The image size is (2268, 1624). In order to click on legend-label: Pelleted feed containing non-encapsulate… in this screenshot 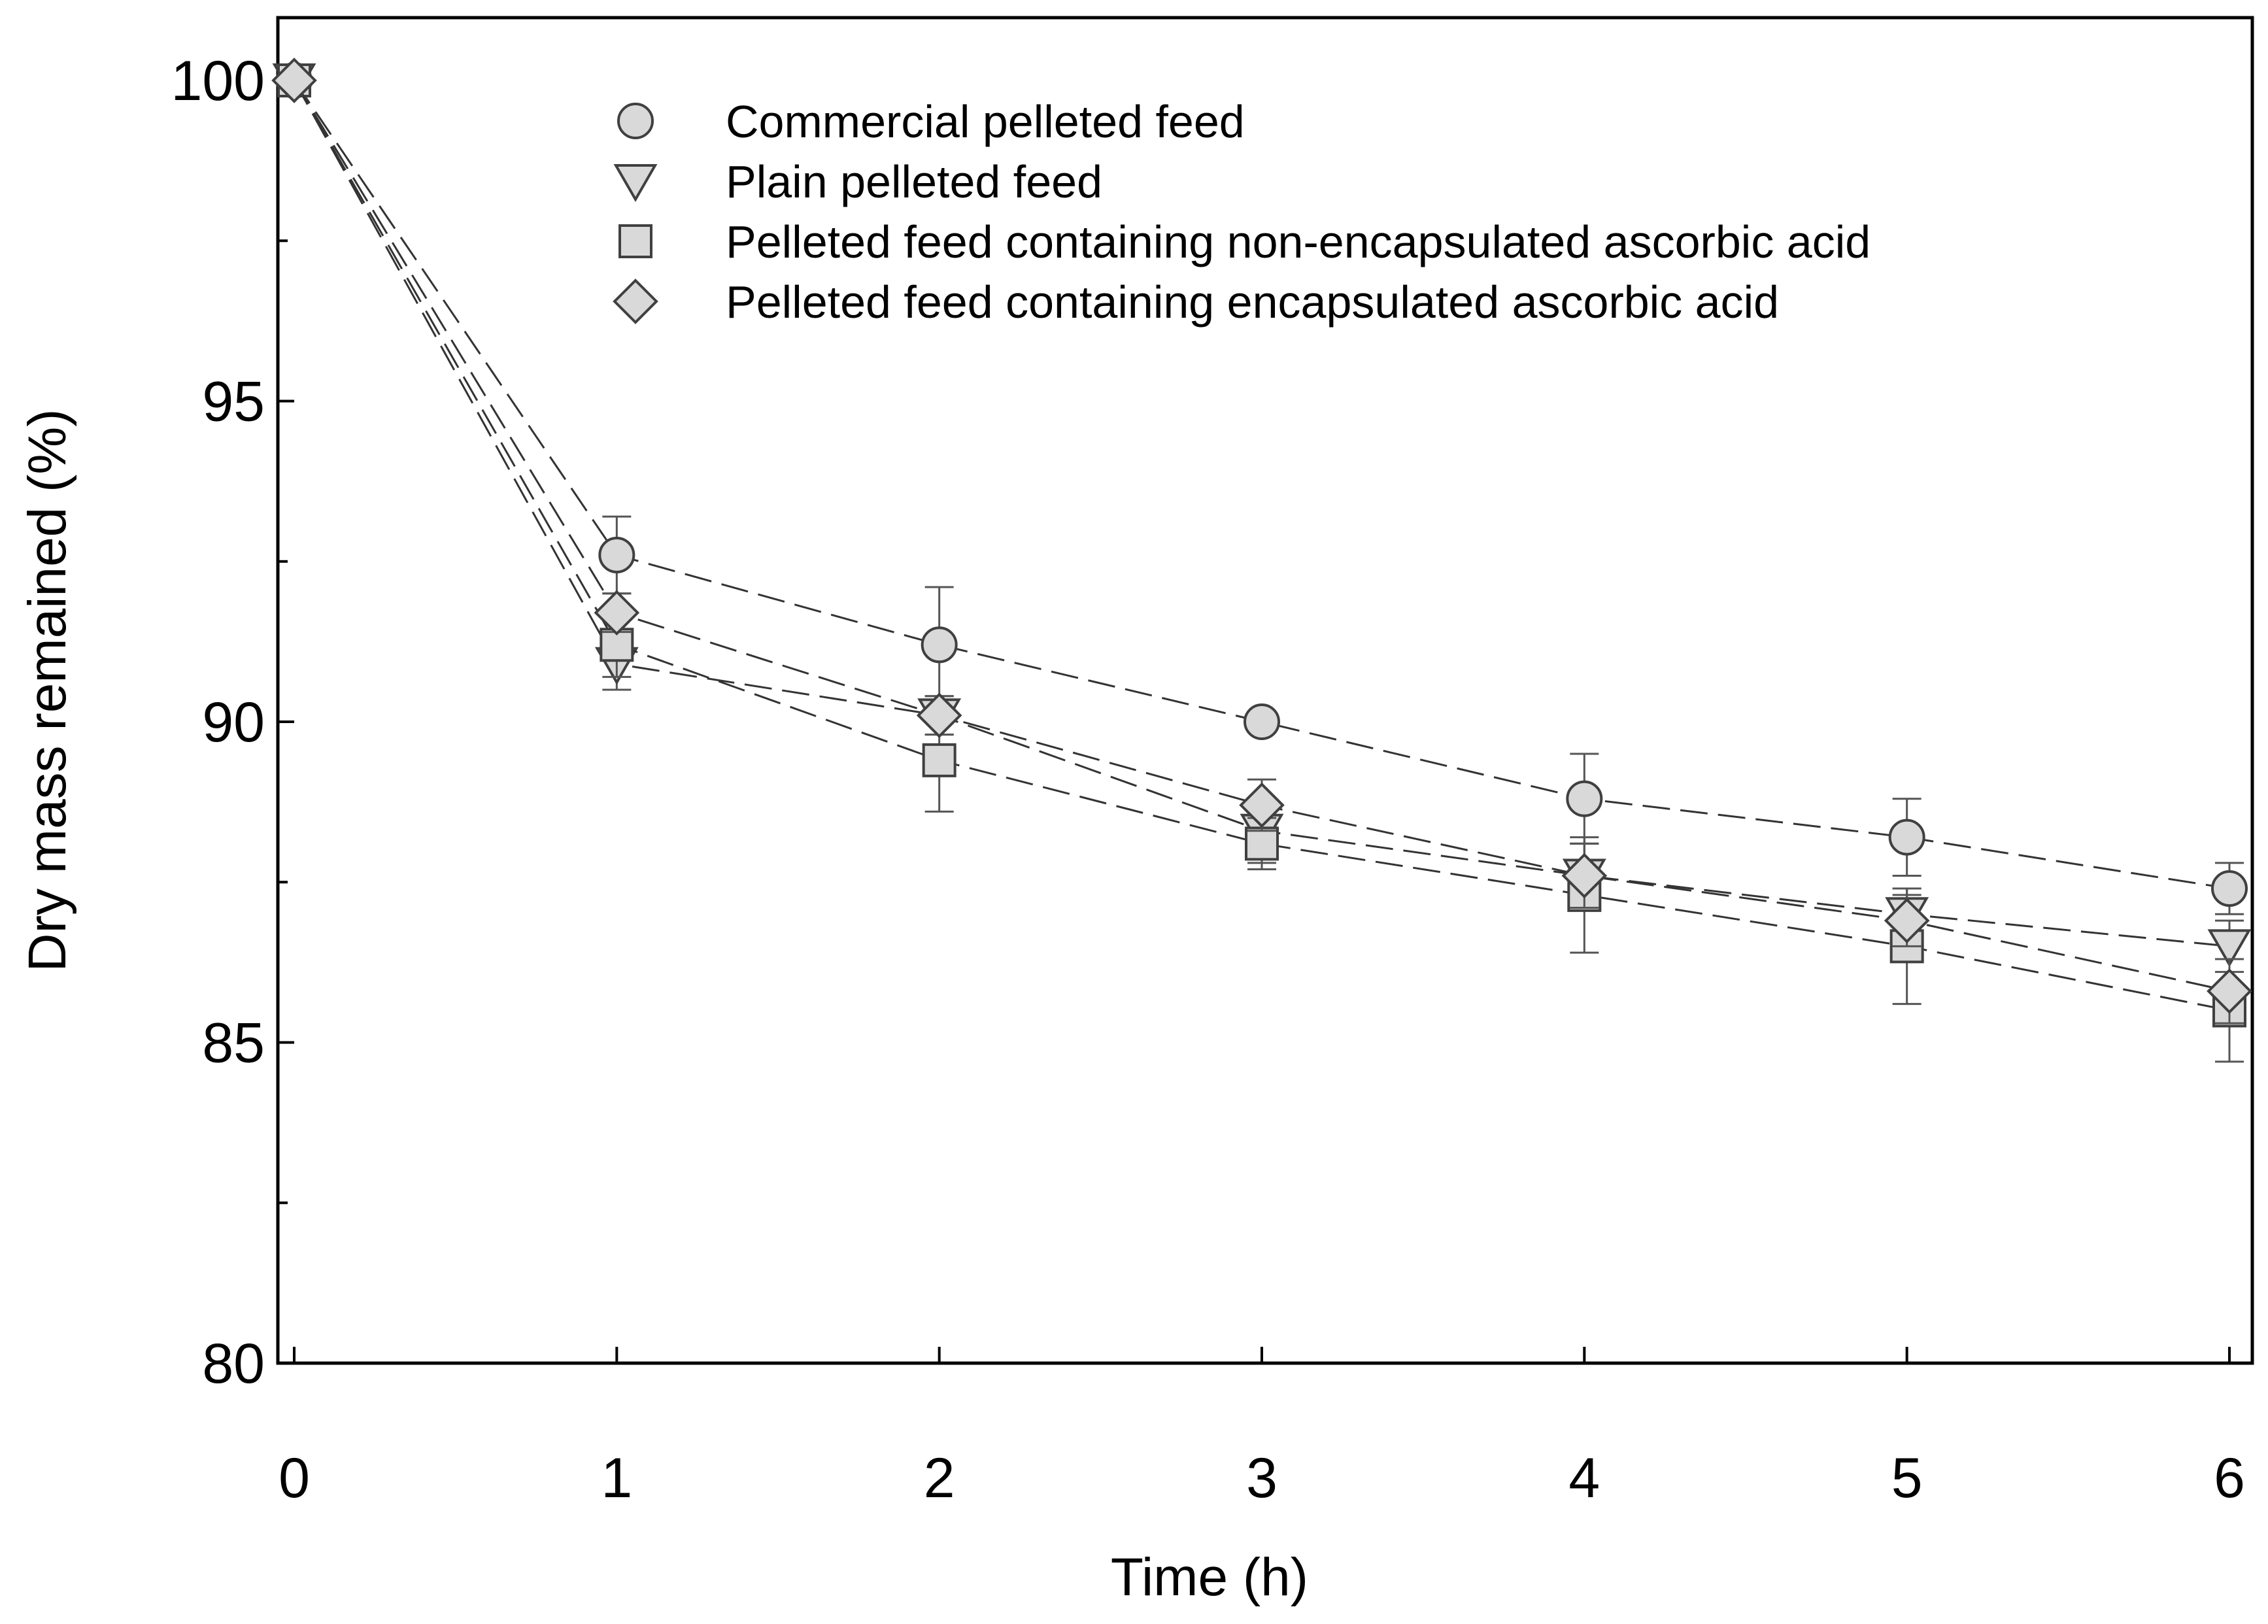, I will do `click(1298, 241)`.